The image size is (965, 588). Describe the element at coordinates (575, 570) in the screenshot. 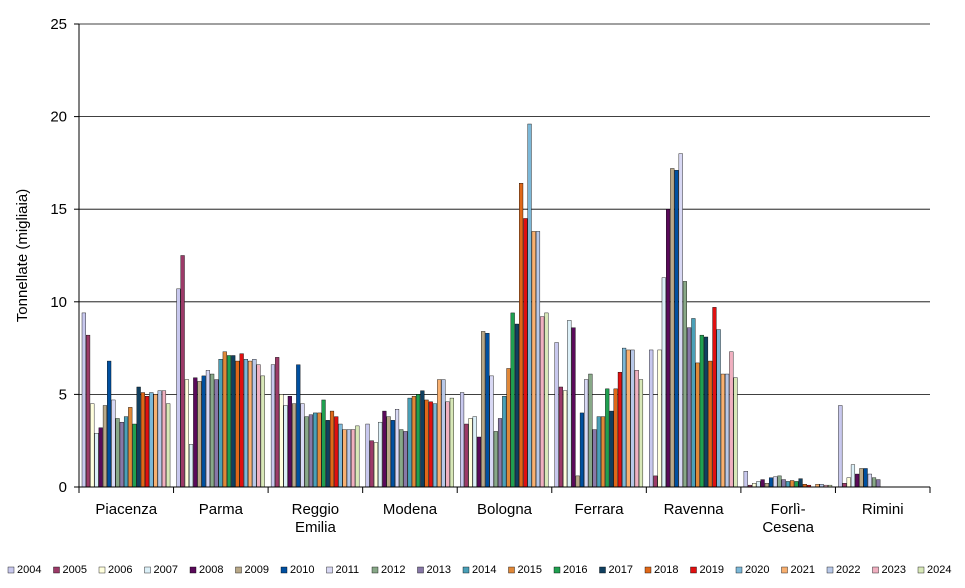

I see `legend-label: 2016` at that location.